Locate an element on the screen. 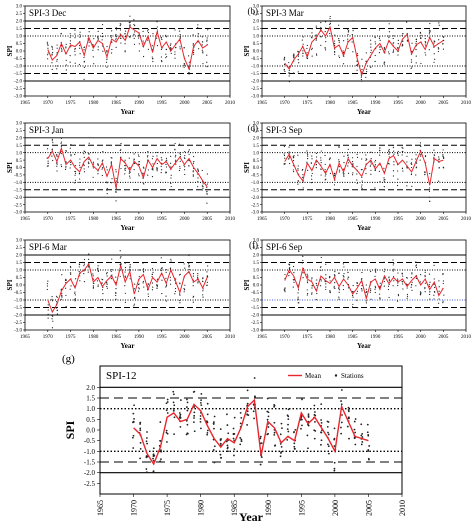 The width and height of the screenshot is (474, 523). y-tick-label: -3.0 is located at coordinates (255, 331).